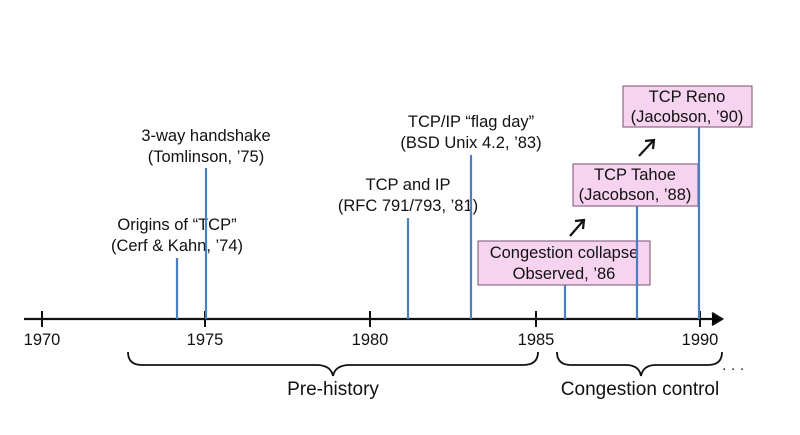 The image size is (800, 435). What do you see at coordinates (640, 389) in the screenshot?
I see `congestion-label: Congestion control` at bounding box center [640, 389].